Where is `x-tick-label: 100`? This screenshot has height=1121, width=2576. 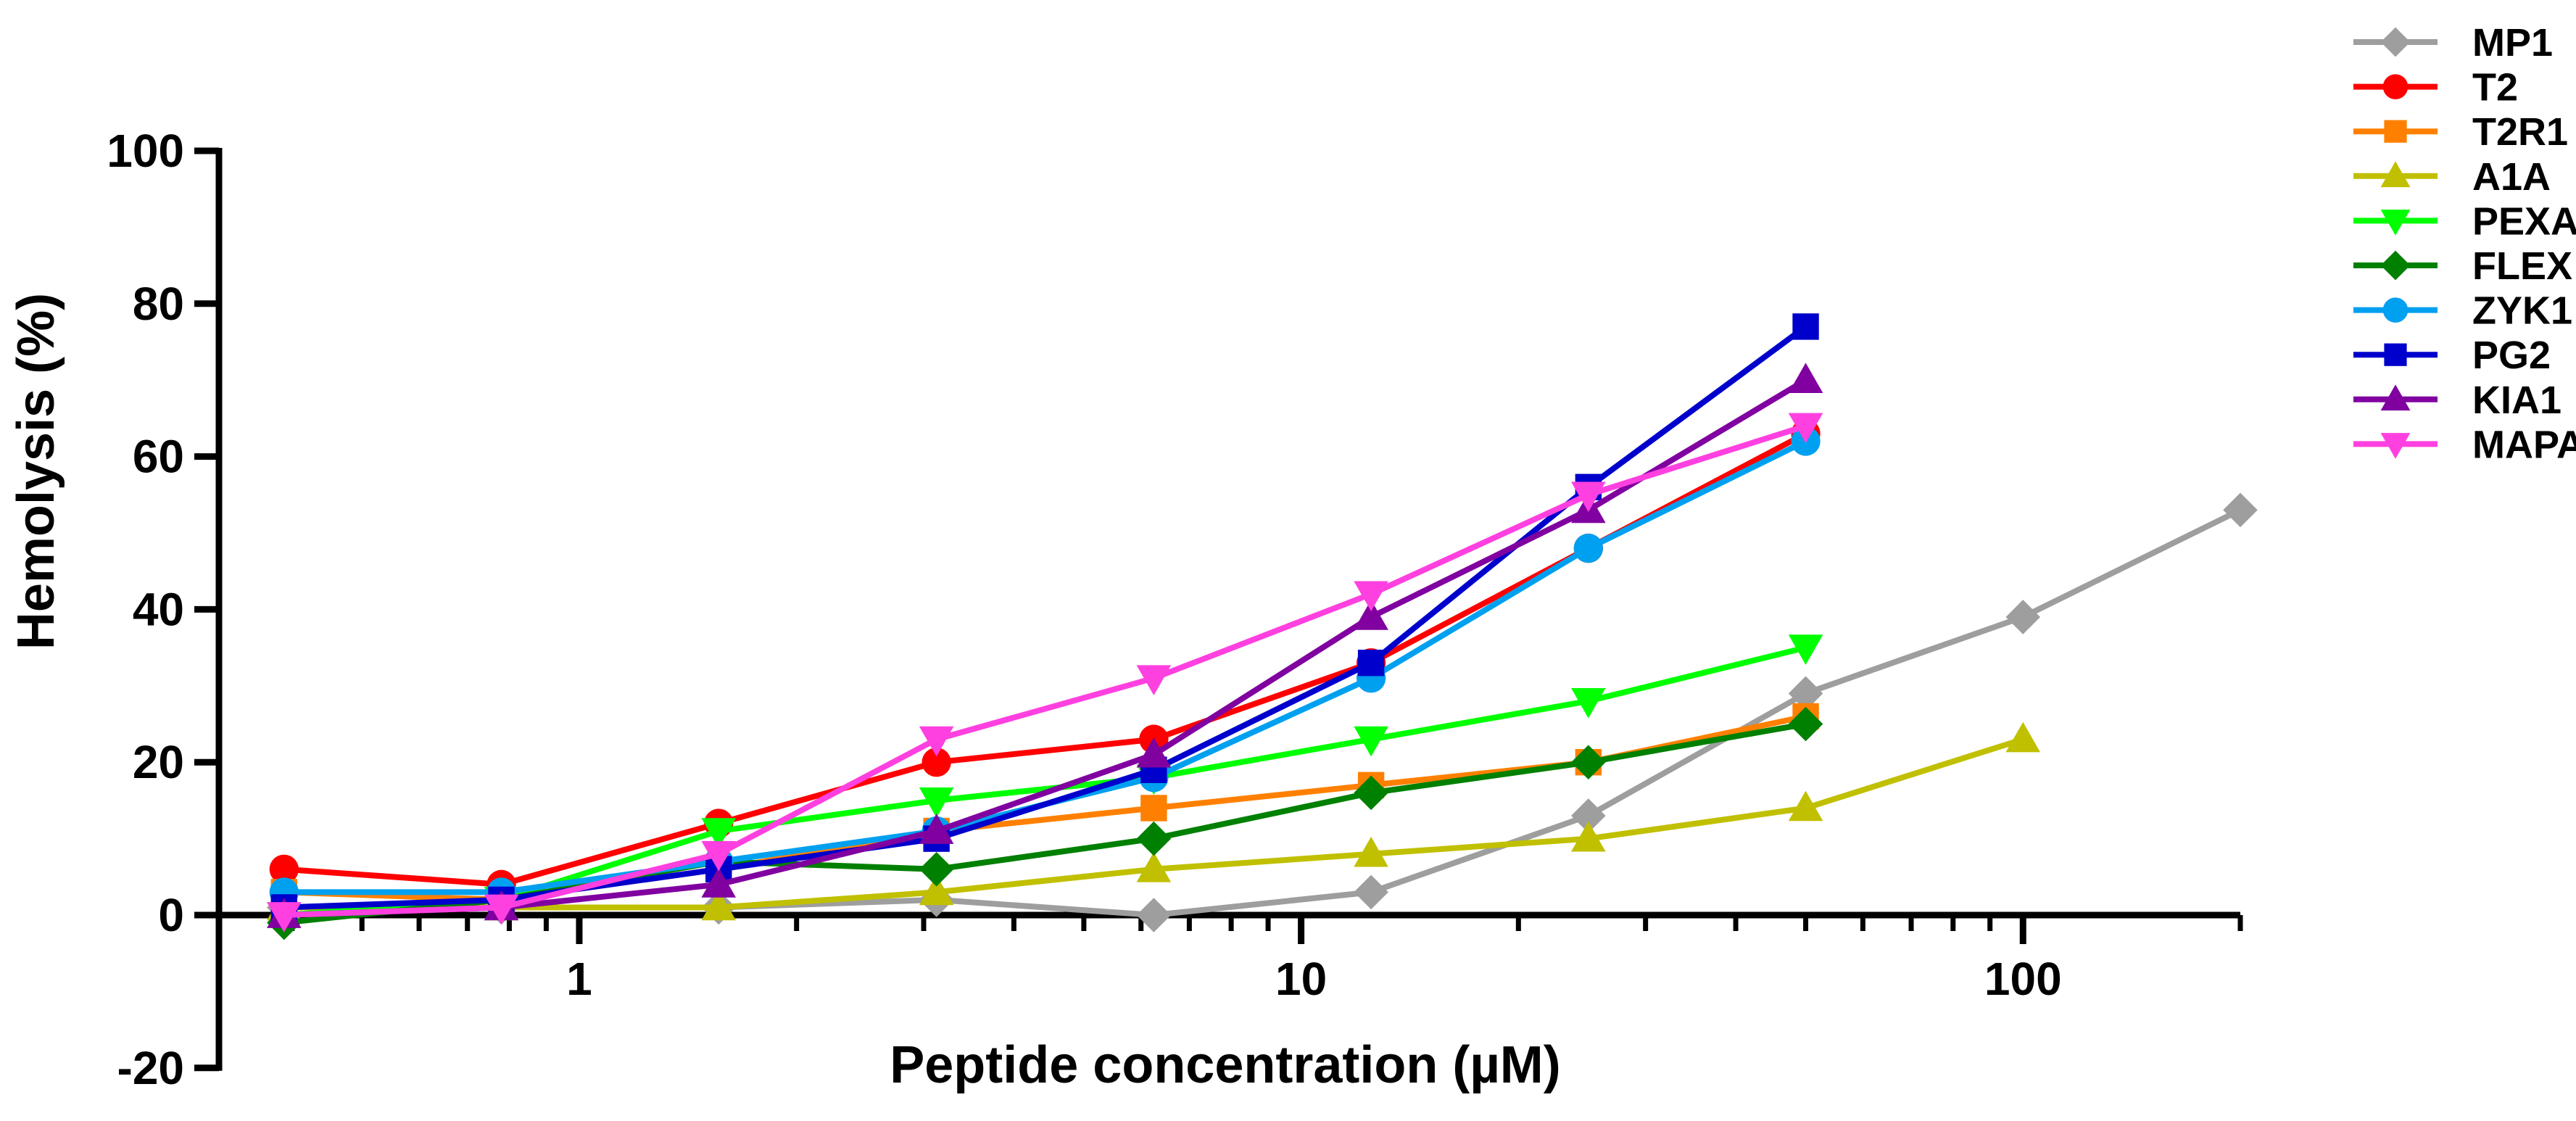
x-tick-label: 100 is located at coordinates (2023, 979).